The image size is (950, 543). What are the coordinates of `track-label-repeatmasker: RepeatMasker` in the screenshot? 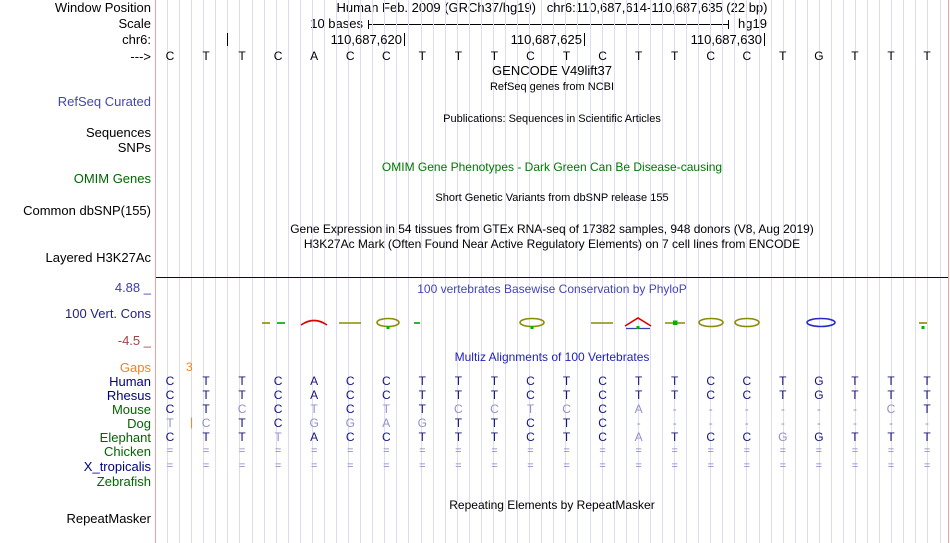 It's located at (108, 518).